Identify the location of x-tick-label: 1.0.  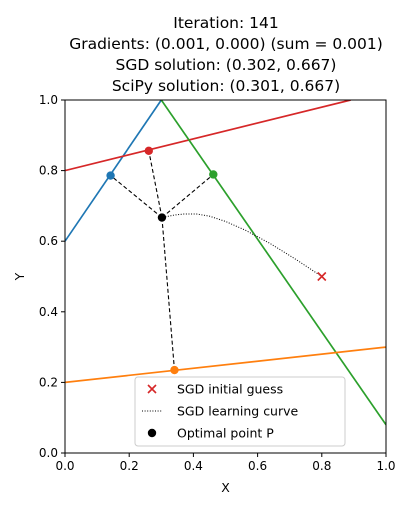
(385, 466).